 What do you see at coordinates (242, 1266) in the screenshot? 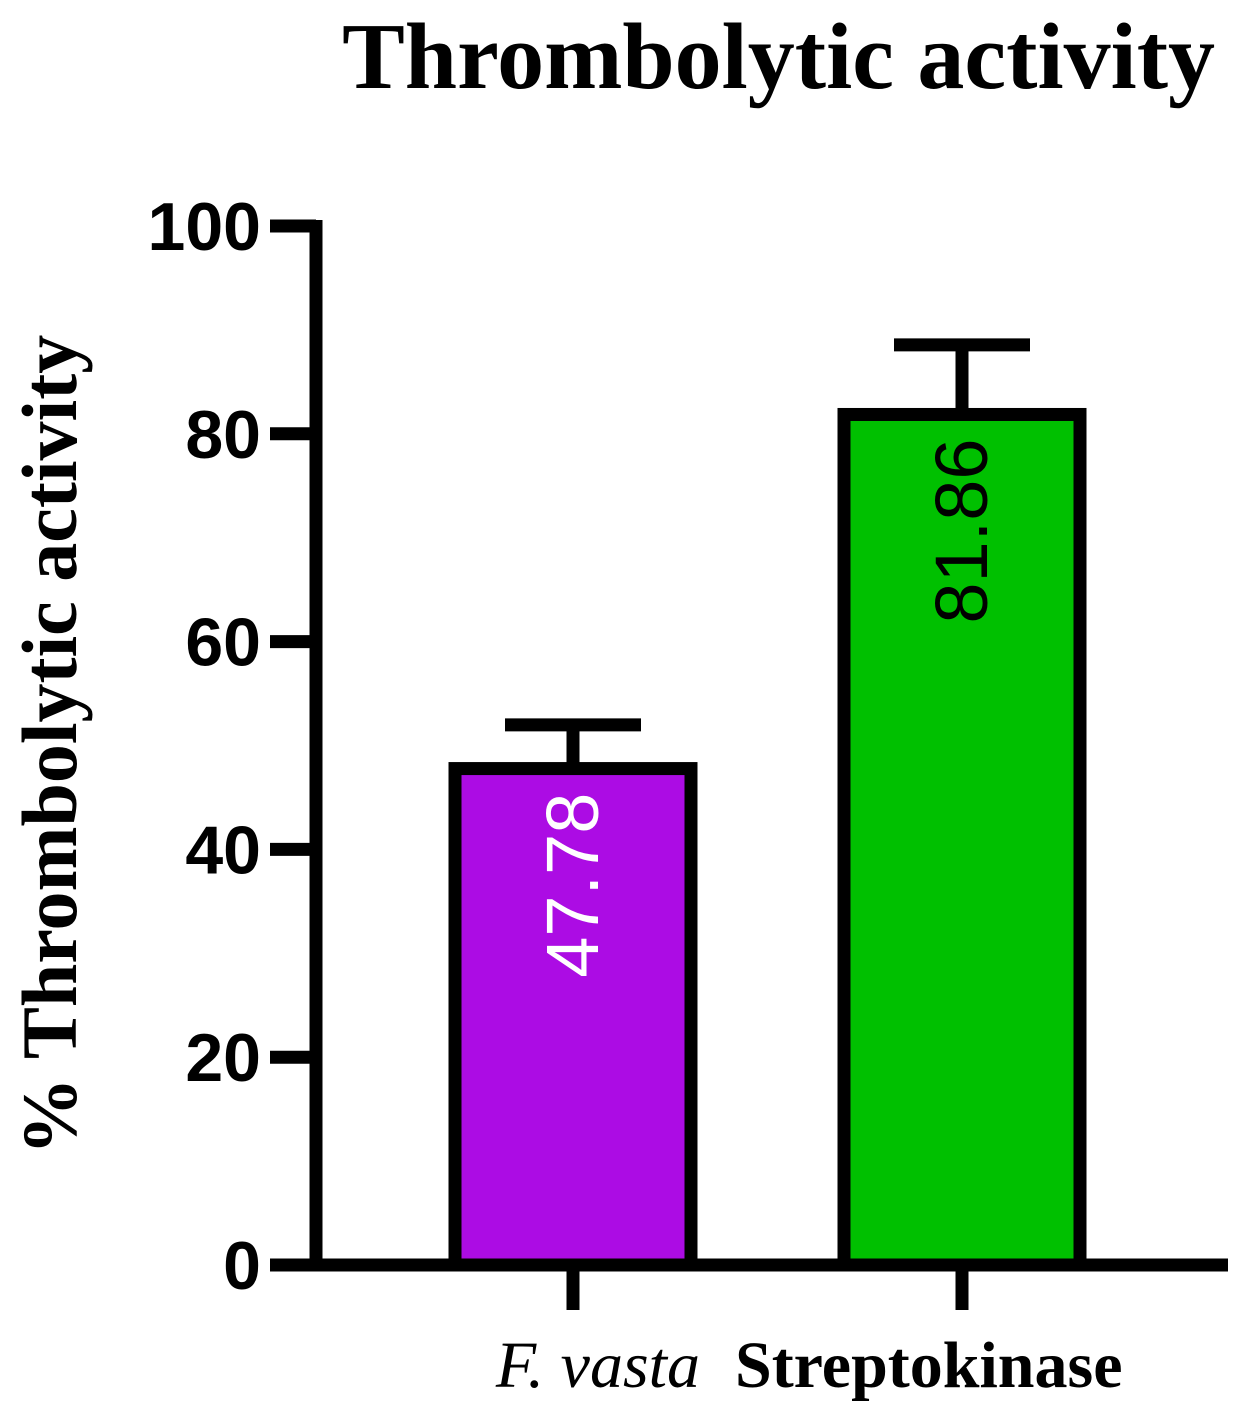
I see `y-tick-label: 0` at bounding box center [242, 1266].